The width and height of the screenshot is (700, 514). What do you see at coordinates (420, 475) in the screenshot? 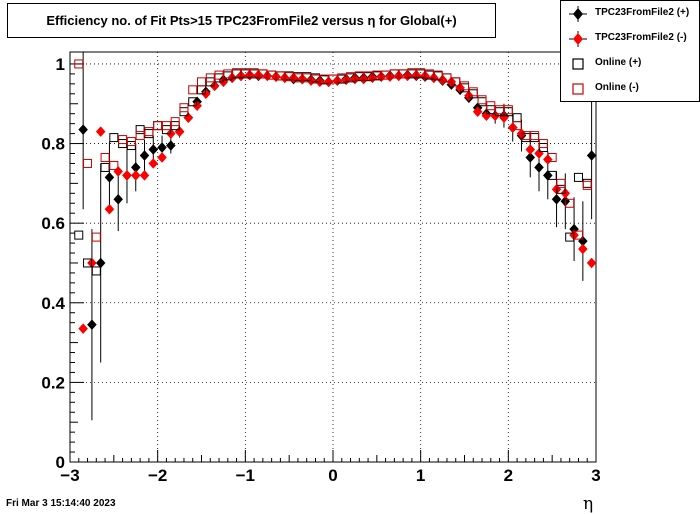
I see `x-tick-label: 1` at bounding box center [420, 475].